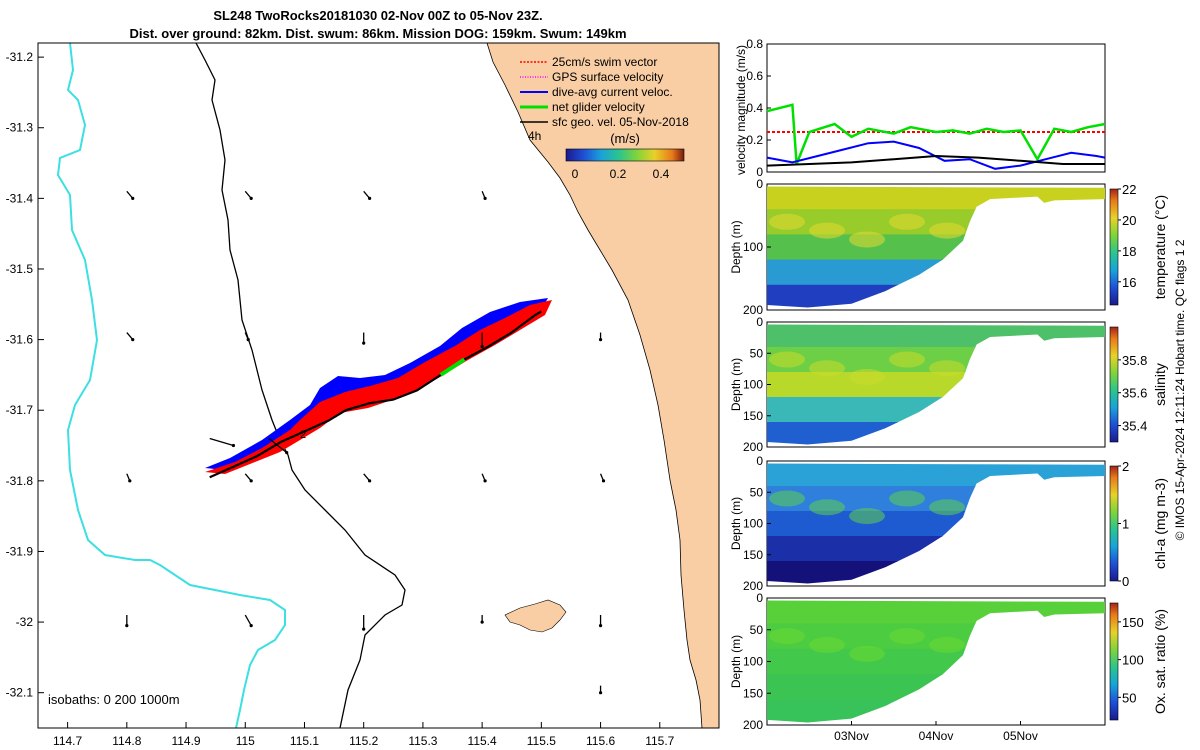 The image size is (1200, 750). What do you see at coordinates (753, 693) in the screenshot?
I see `section-y-tick-label: 150` at bounding box center [753, 693].